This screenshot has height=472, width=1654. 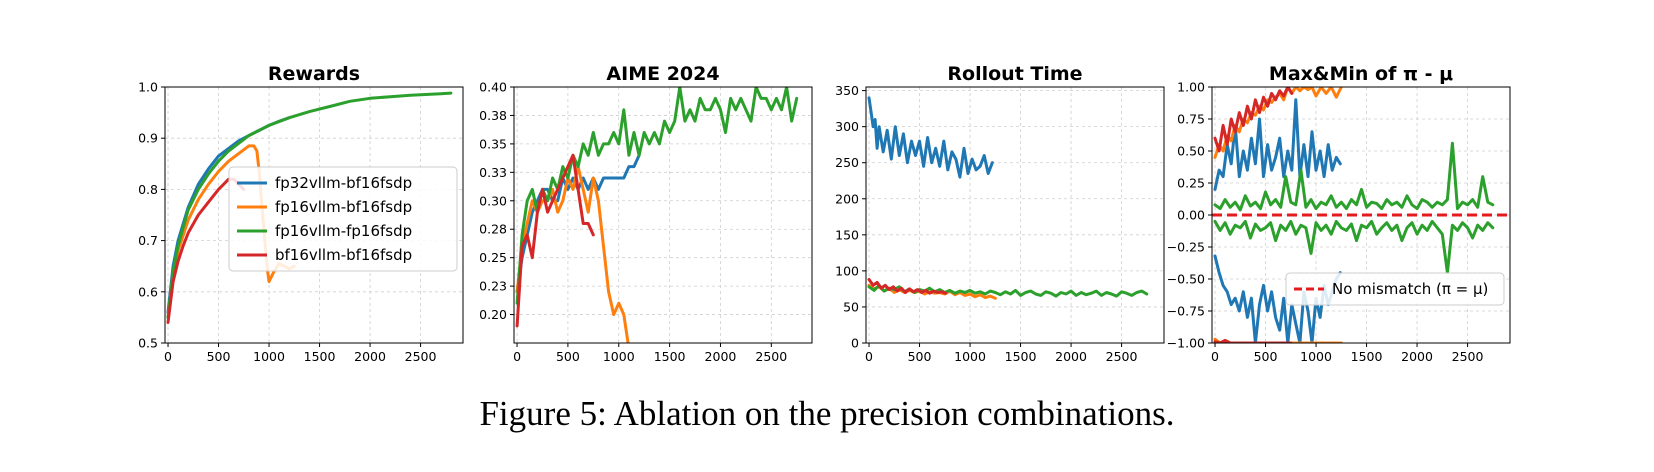 What do you see at coordinates (847, 198) in the screenshot?
I see `y-tick-label: 200` at bounding box center [847, 198].